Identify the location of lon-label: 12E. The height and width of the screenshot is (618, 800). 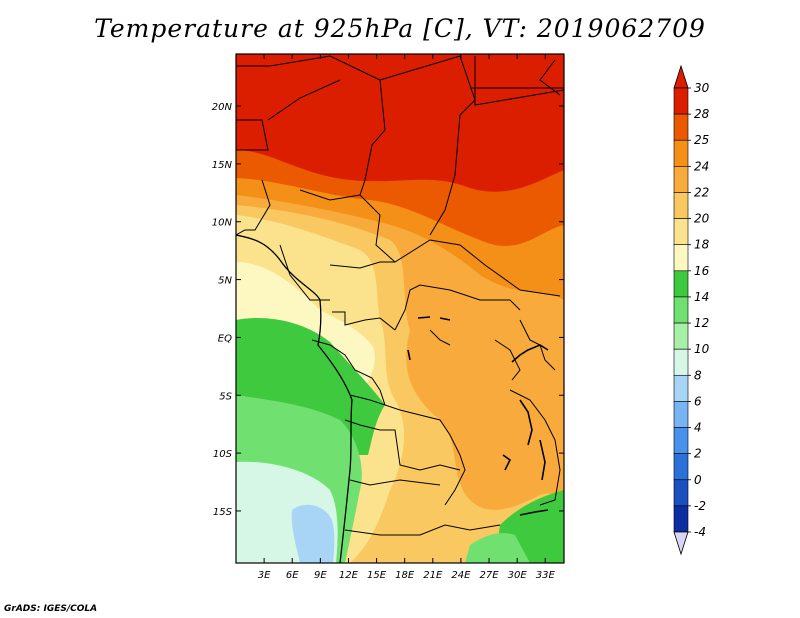
(349, 575).